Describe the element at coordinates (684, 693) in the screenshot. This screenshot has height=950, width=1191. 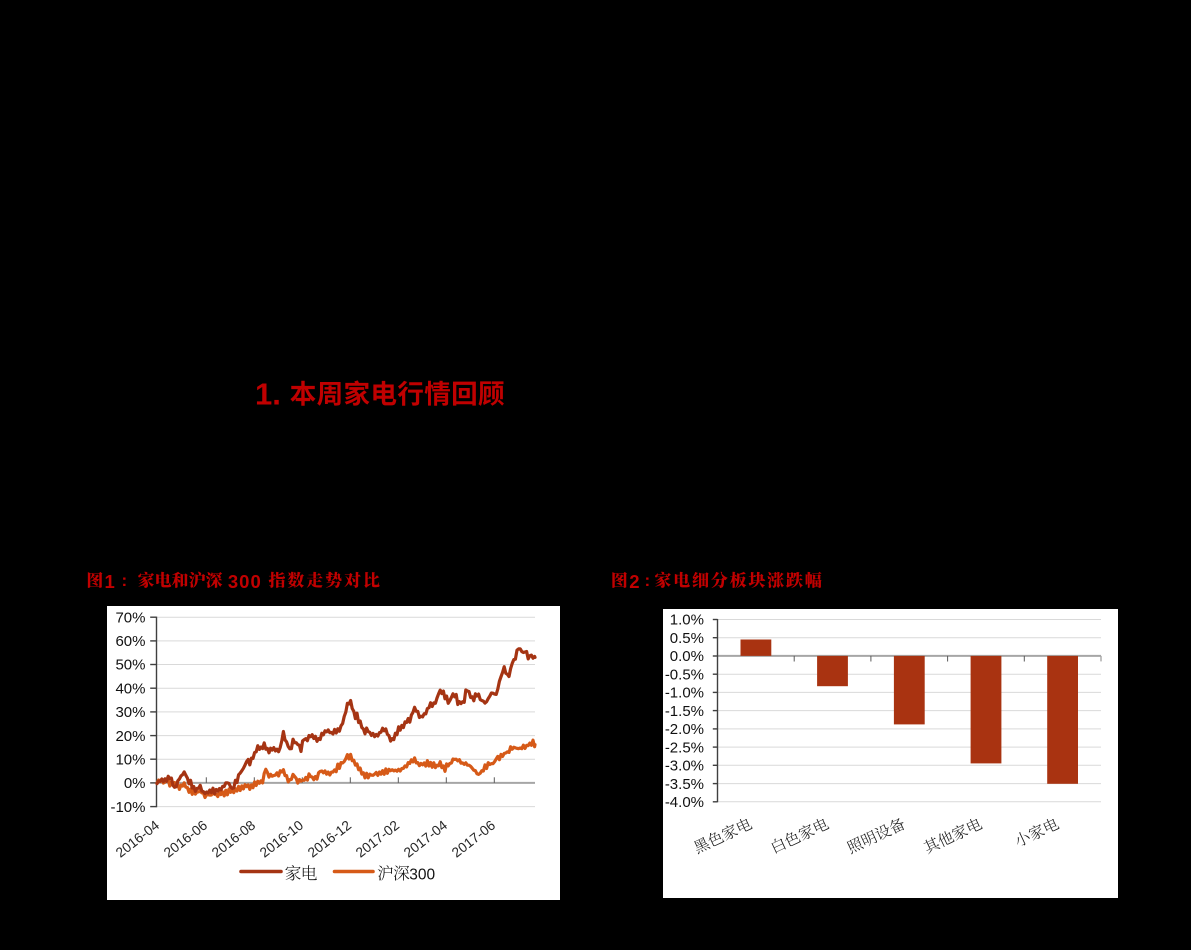
I see `svg-text: -1.0%` at that location.